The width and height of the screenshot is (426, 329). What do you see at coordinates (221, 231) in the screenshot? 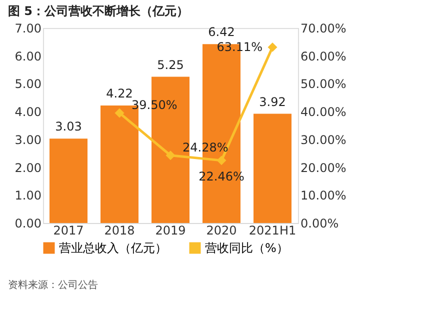
I see `x-tick-label: 2020` at bounding box center [221, 231].